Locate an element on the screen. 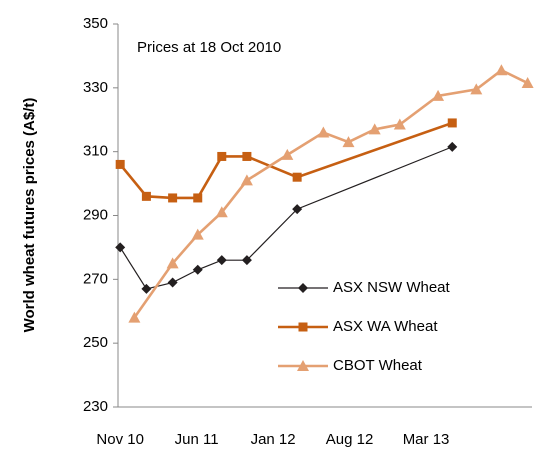  y-tick-label: 270 is located at coordinates (95, 278).